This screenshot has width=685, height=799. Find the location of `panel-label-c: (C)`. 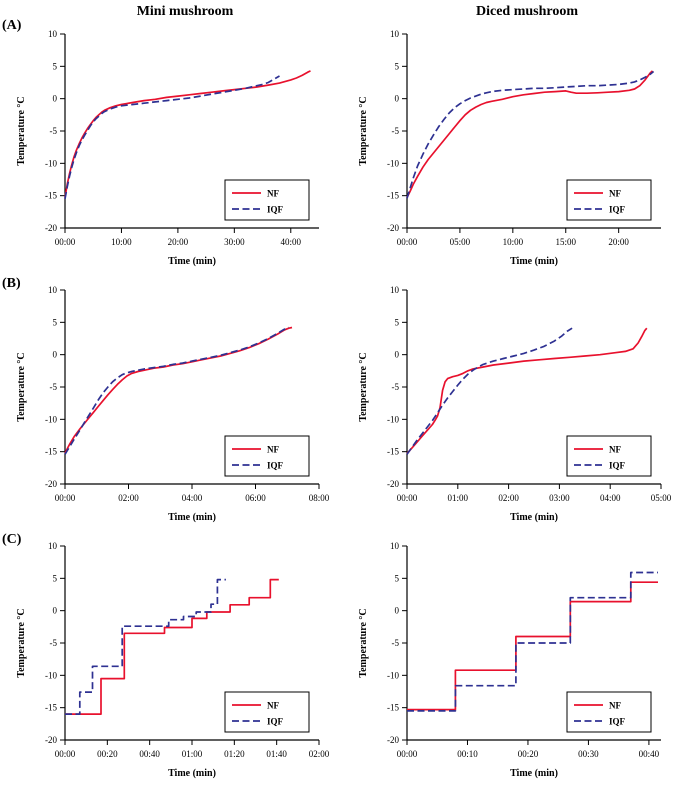

panel-label-c: (C) is located at coordinates (12, 539).